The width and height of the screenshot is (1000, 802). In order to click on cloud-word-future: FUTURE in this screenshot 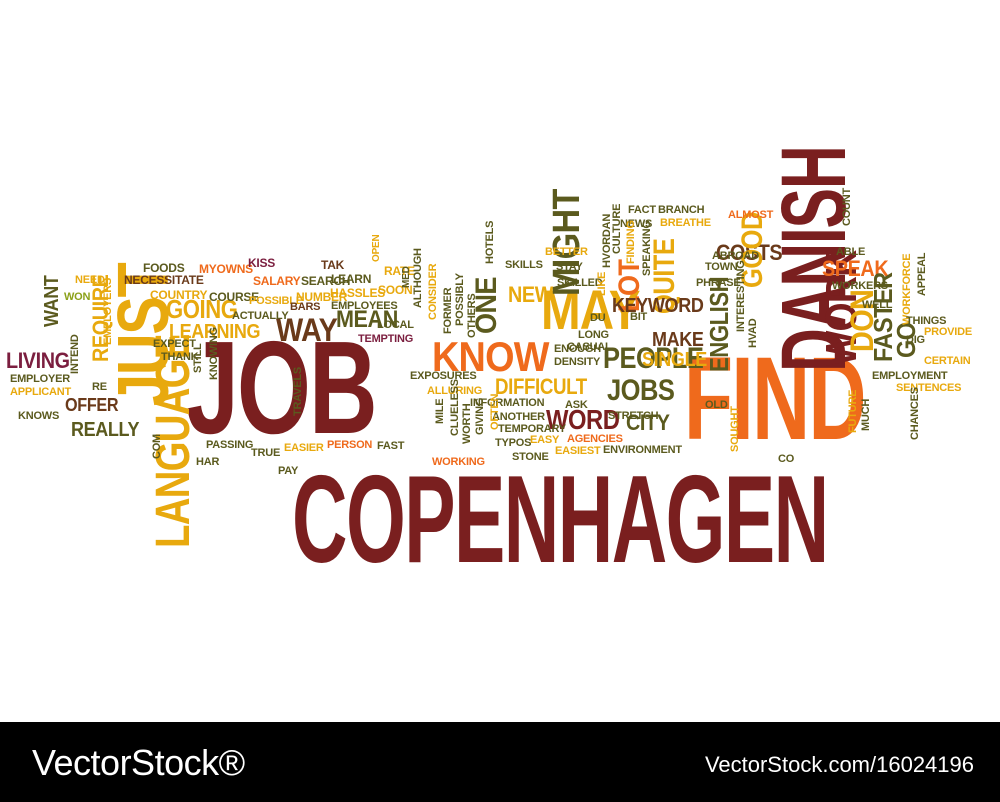, I will do `click(853, 411)`.